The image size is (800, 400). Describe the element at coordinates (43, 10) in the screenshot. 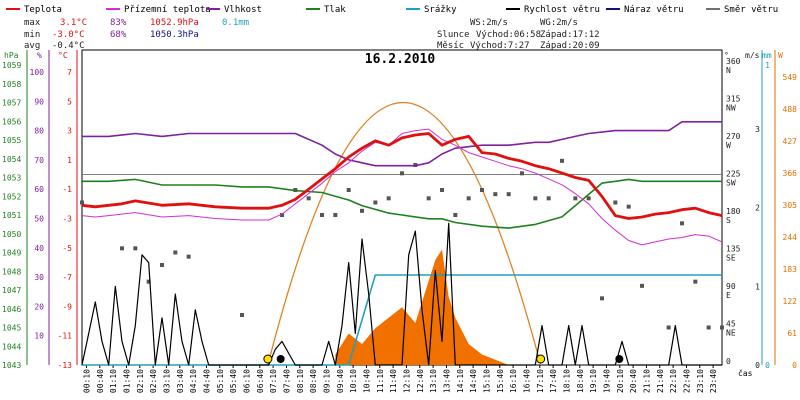

I see `legend-label: Teplota` at that location.